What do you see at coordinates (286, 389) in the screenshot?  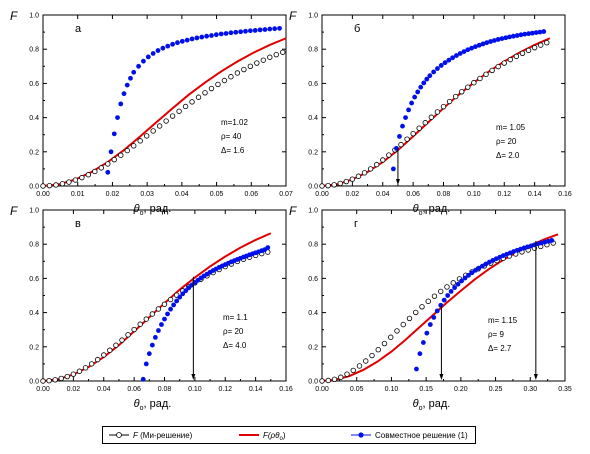 I see `x-tick-label: 0.16` at bounding box center [286, 389].